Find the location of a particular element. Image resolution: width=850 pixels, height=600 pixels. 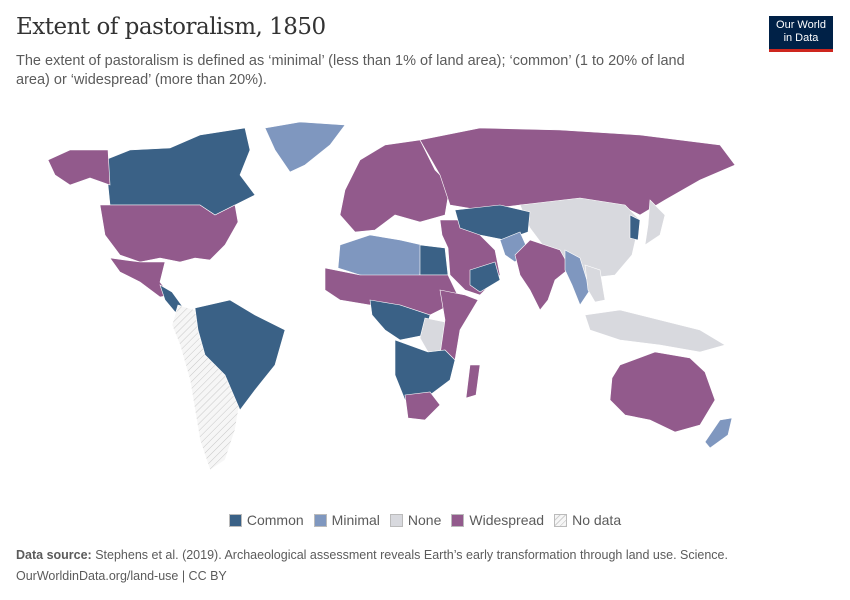

region-greenland is located at coordinates (305, 147).